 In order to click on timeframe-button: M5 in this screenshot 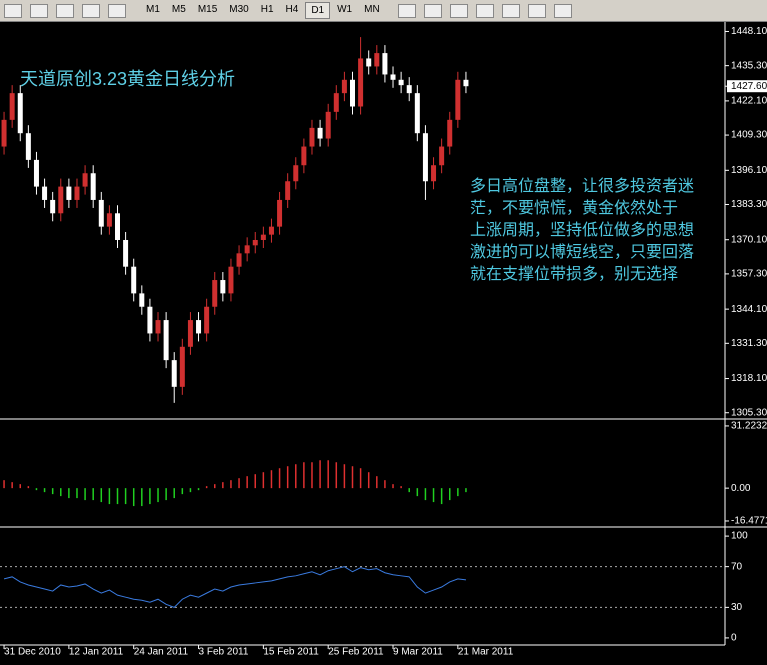, I will do `click(178, 9)`.